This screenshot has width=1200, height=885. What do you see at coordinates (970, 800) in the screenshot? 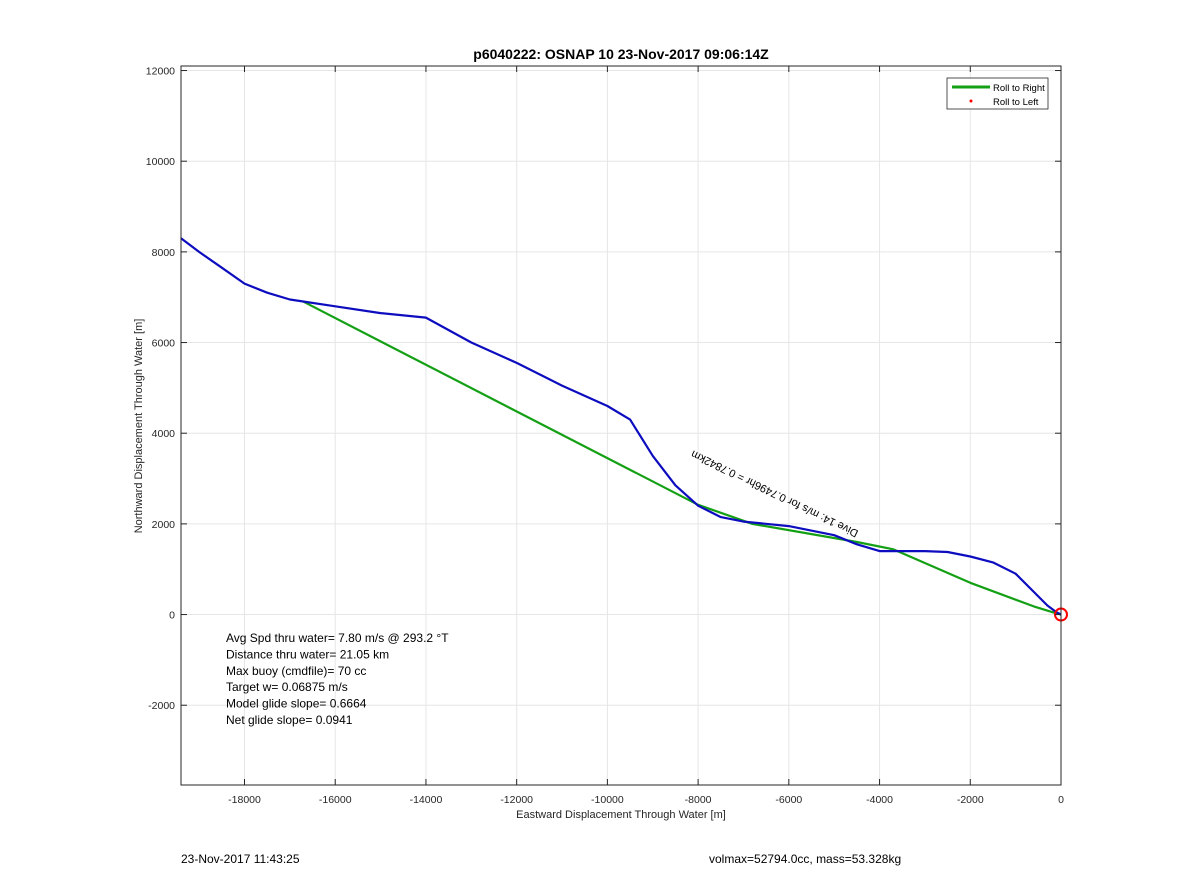
I see `x-tick-label: -2000` at bounding box center [970, 800].